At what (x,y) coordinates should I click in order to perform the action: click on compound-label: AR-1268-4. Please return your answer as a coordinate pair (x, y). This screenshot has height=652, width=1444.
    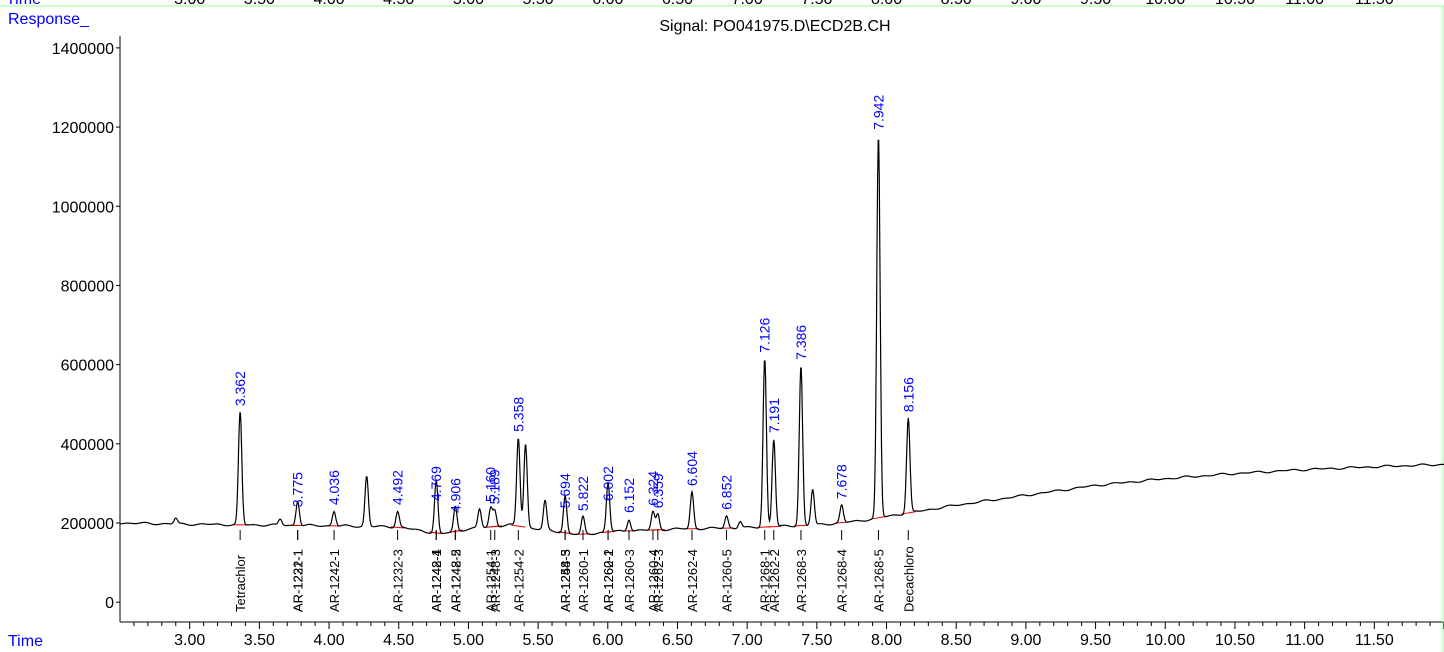
    Looking at the image, I should click on (842, 580).